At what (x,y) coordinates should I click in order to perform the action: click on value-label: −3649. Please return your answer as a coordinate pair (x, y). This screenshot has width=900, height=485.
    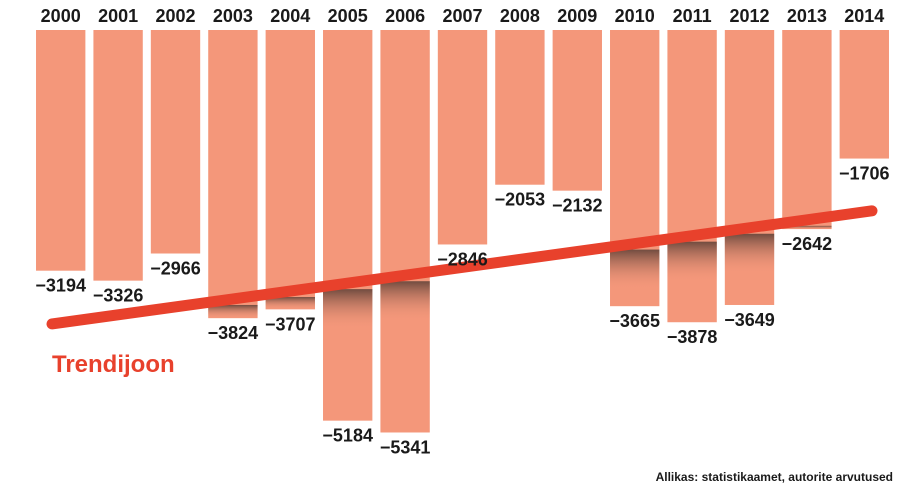
    Looking at the image, I should click on (749, 320).